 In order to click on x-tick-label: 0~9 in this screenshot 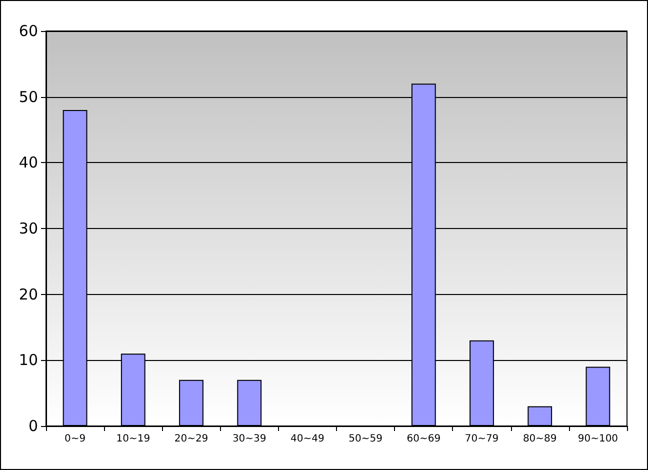, I will do `click(75, 439)`.